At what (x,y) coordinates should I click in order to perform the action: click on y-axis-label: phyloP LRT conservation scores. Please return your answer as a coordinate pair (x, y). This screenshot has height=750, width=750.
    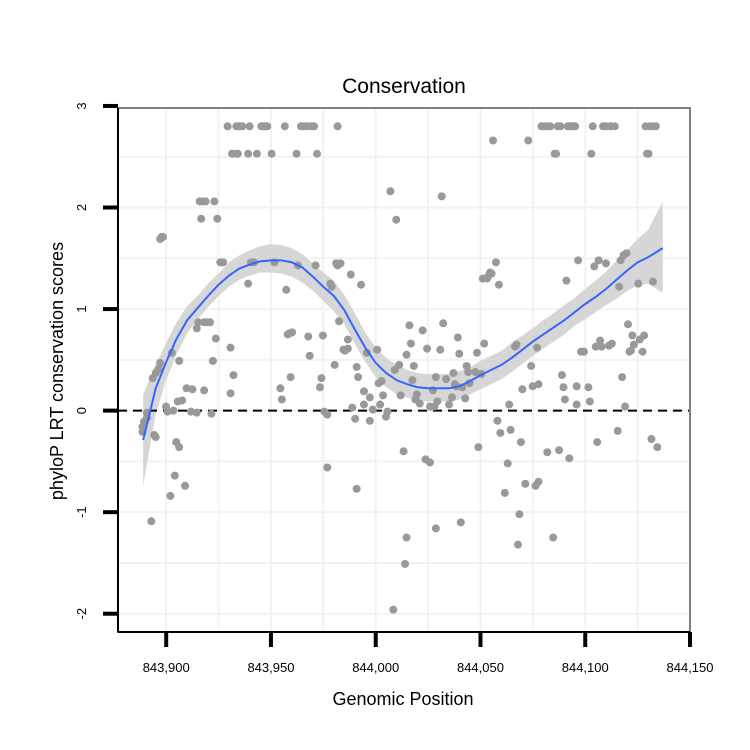
    Looking at the image, I should click on (57, 371).